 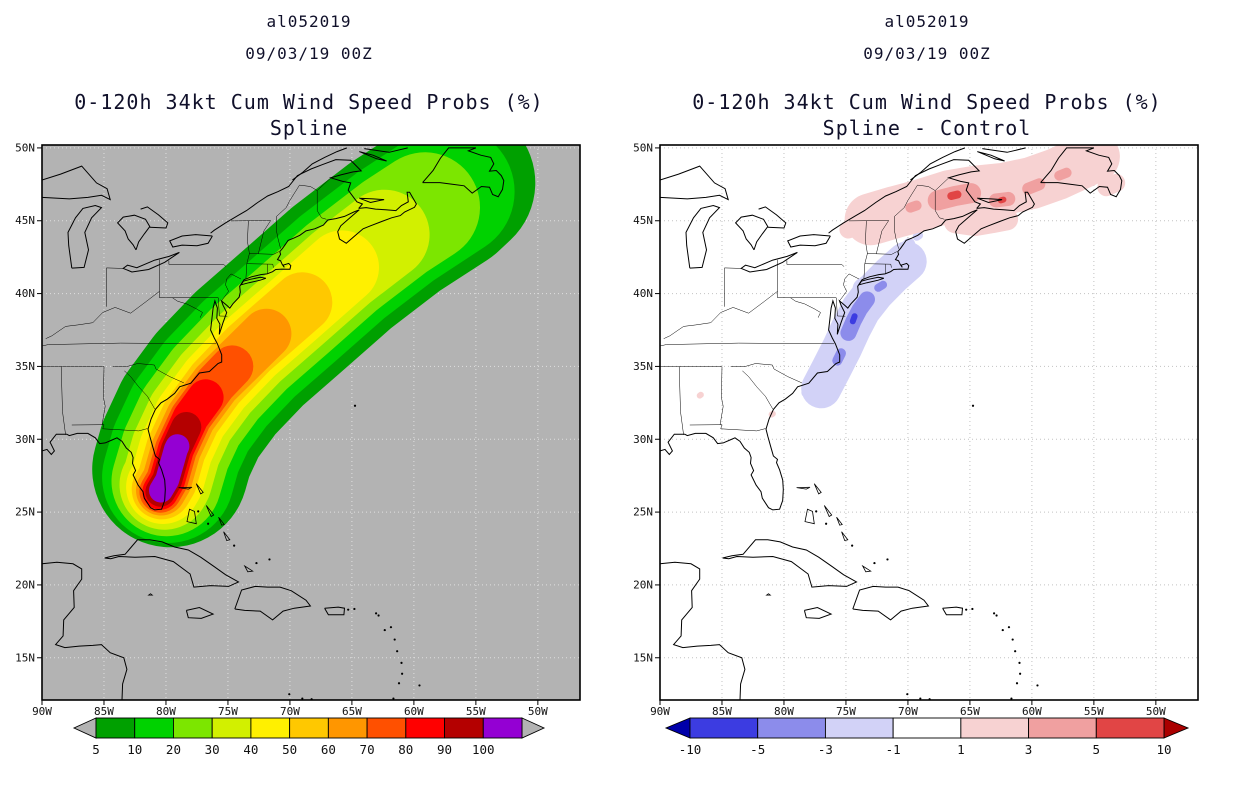 What do you see at coordinates (367, 749) in the screenshot?
I see `colorbar-label: 70` at bounding box center [367, 749].